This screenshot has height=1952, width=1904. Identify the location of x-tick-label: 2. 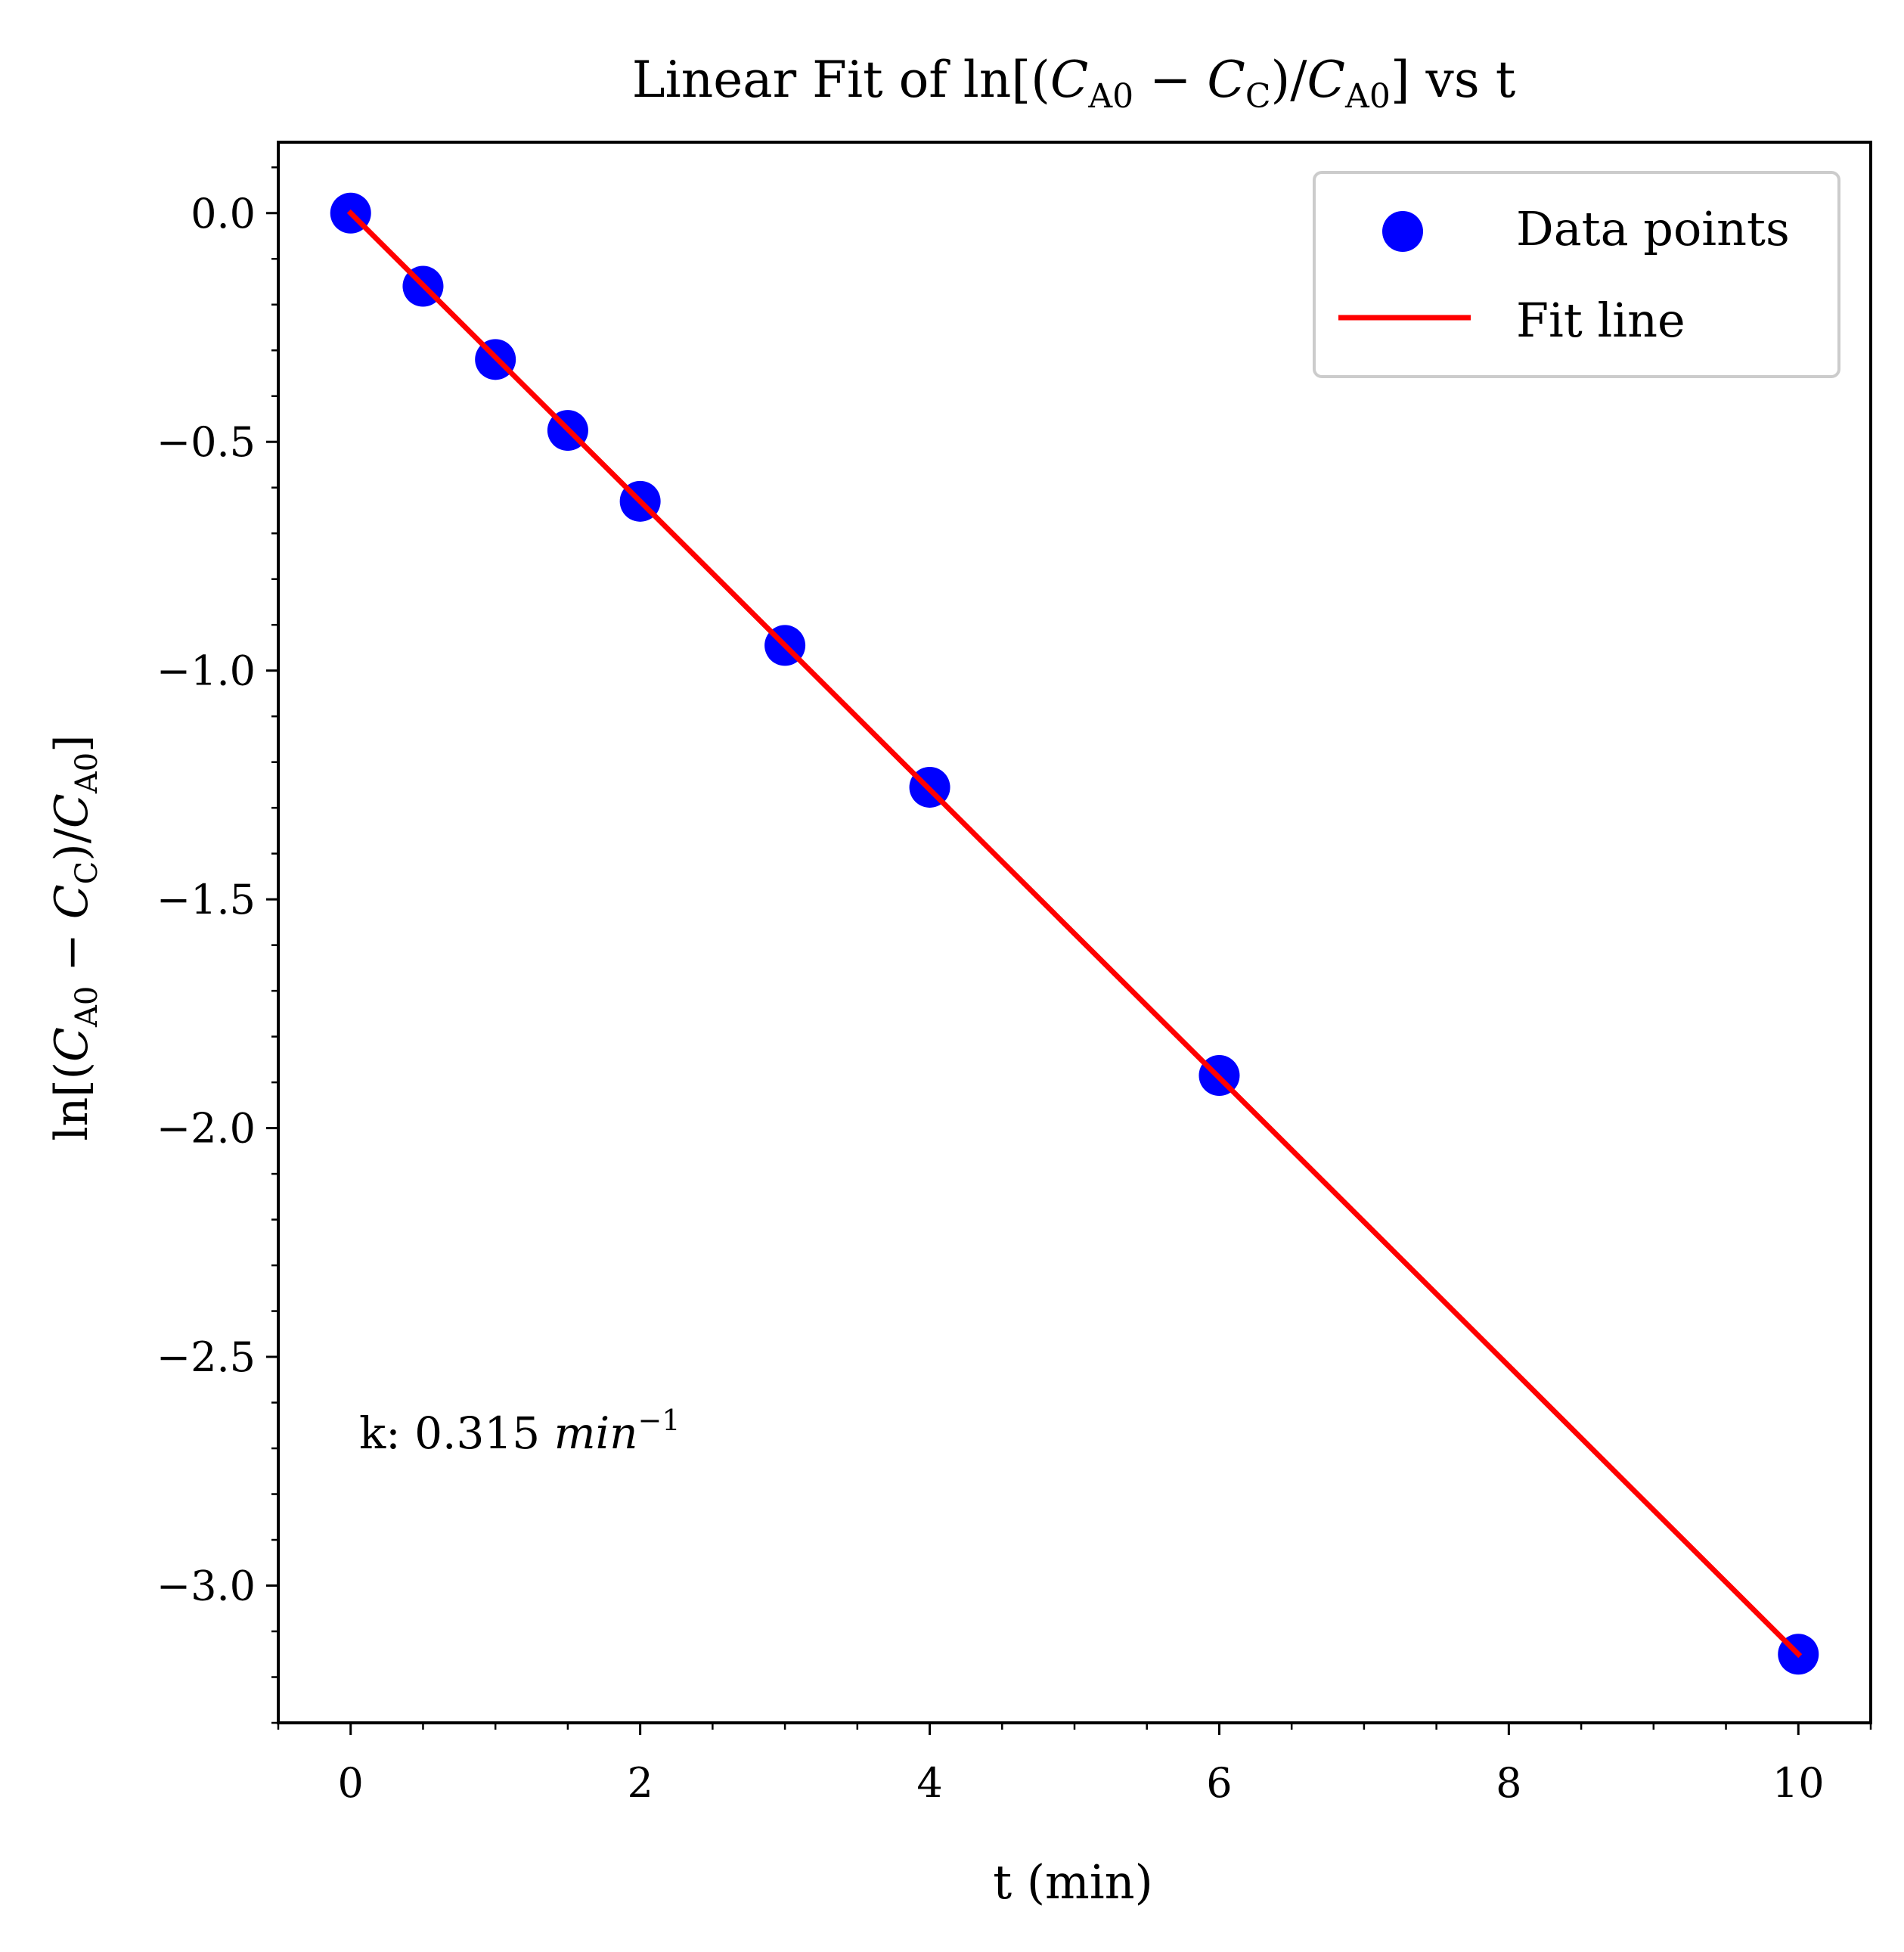
(640, 1783).